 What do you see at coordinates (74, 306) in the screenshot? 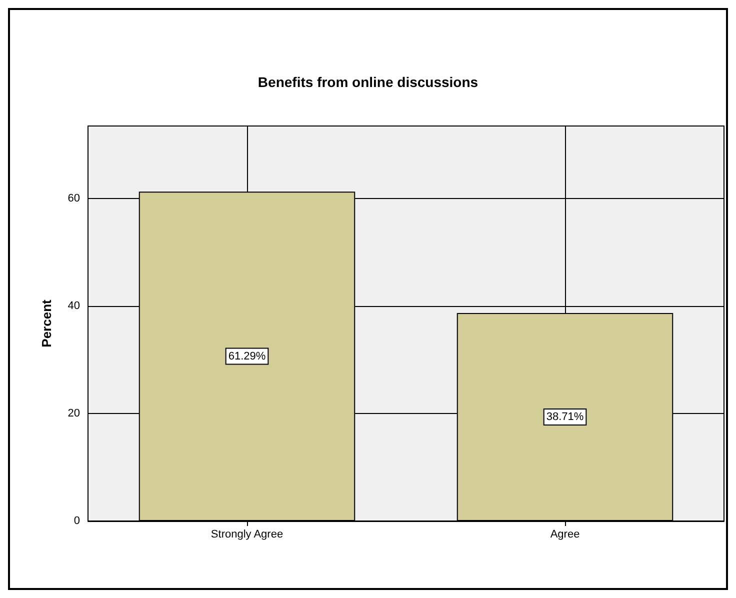
I see `y-tick-label: 40` at bounding box center [74, 306].